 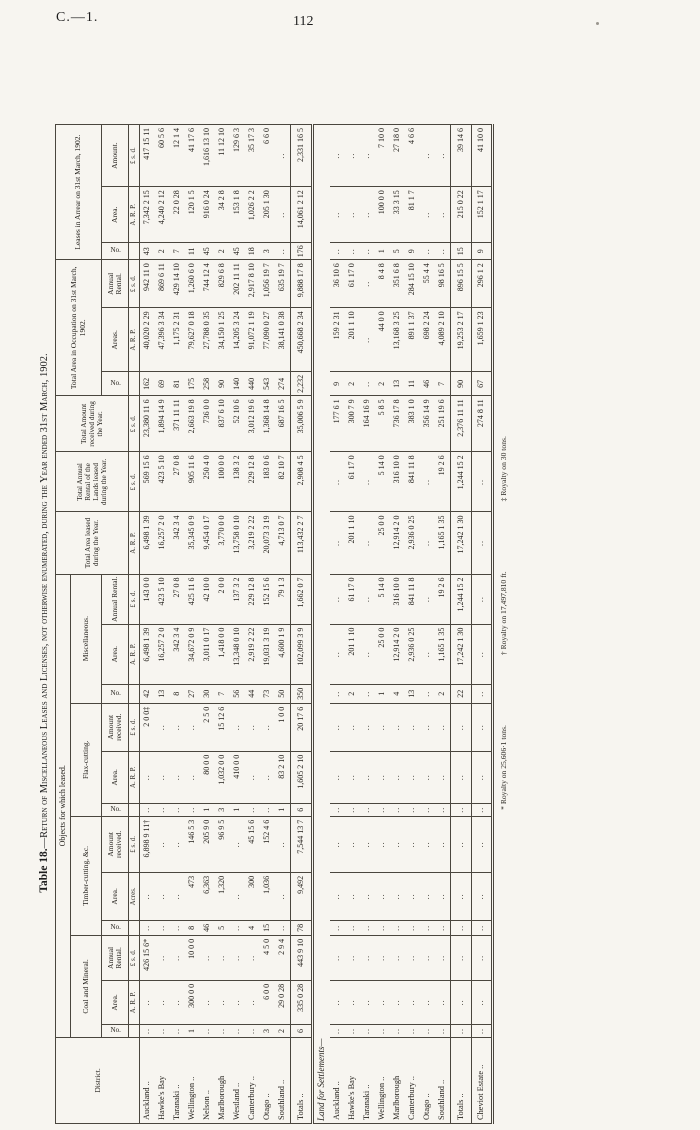 What do you see at coordinates (382, 543) in the screenshot?
I see `data-cell: 25 0 0` at bounding box center [382, 543].